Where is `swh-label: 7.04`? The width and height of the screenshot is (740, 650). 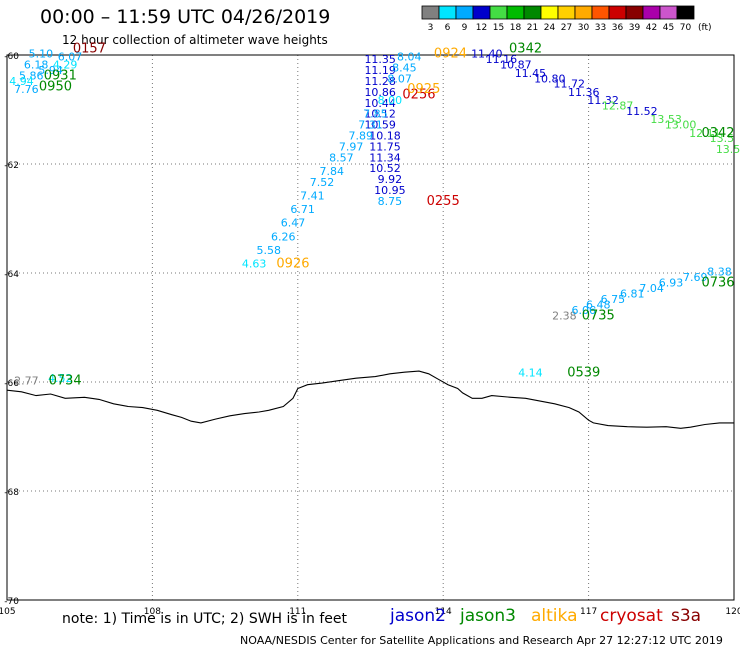 swh-label: 7.04 is located at coordinates (651, 288).